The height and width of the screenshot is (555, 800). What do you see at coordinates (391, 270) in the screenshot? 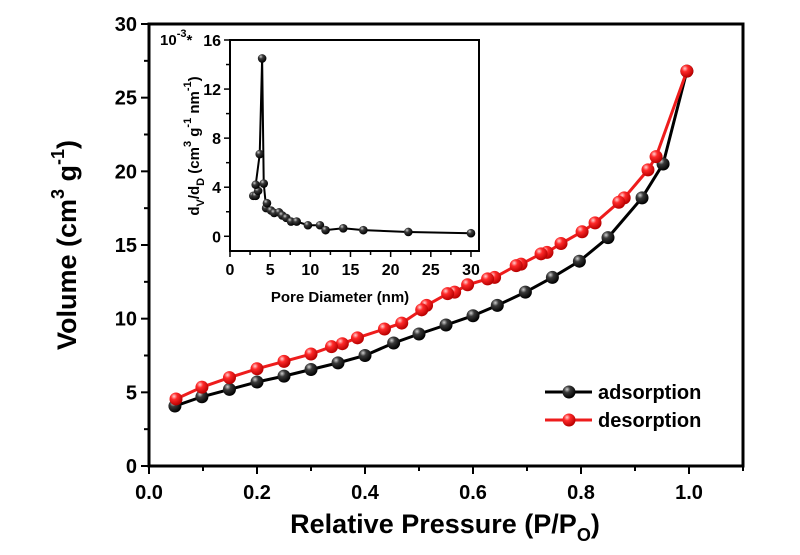
I see `inset-x-tick-label: 20` at bounding box center [391, 270].